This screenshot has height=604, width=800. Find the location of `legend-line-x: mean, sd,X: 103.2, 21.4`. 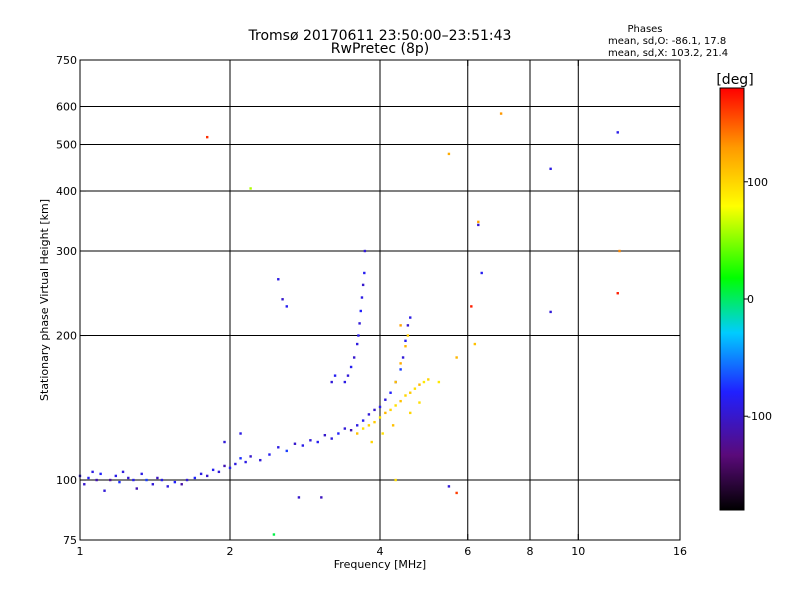

legend-line-x: mean, sd,X: 103.2, 21.4 is located at coordinates (668, 53).